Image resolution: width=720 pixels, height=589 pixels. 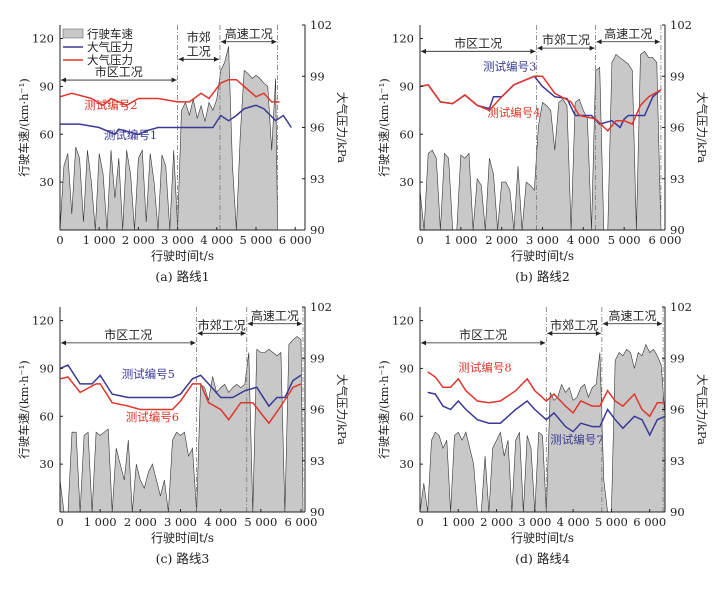 What do you see at coordinates (542, 276) in the screenshot?
I see `panel-caption: (b) 路线2` at bounding box center [542, 276].